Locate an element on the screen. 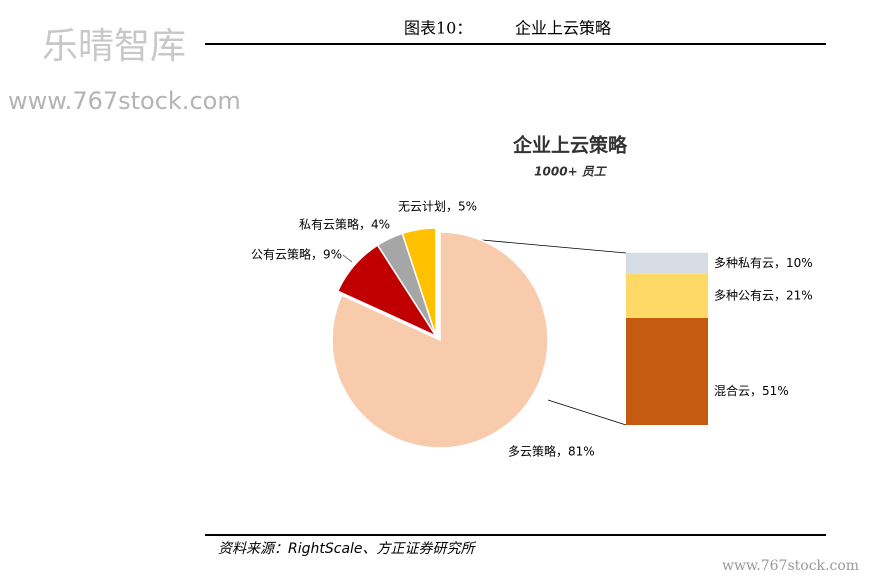 The image size is (887, 582). chart-subtitle: 1000+ 员工 is located at coordinates (571, 172).